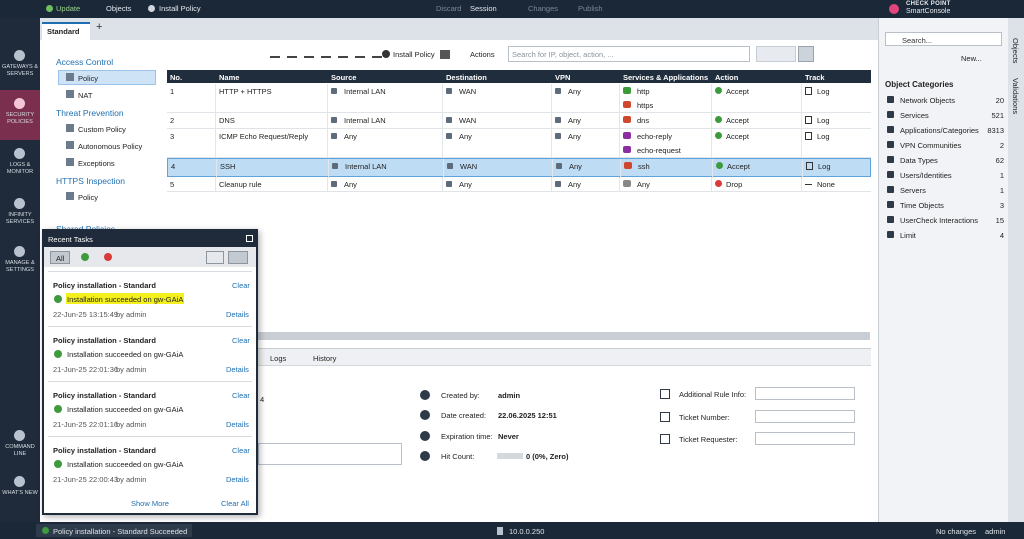 The height and width of the screenshot is (539, 1024). I want to click on popup-title: Recent Tasks, so click(70, 239).